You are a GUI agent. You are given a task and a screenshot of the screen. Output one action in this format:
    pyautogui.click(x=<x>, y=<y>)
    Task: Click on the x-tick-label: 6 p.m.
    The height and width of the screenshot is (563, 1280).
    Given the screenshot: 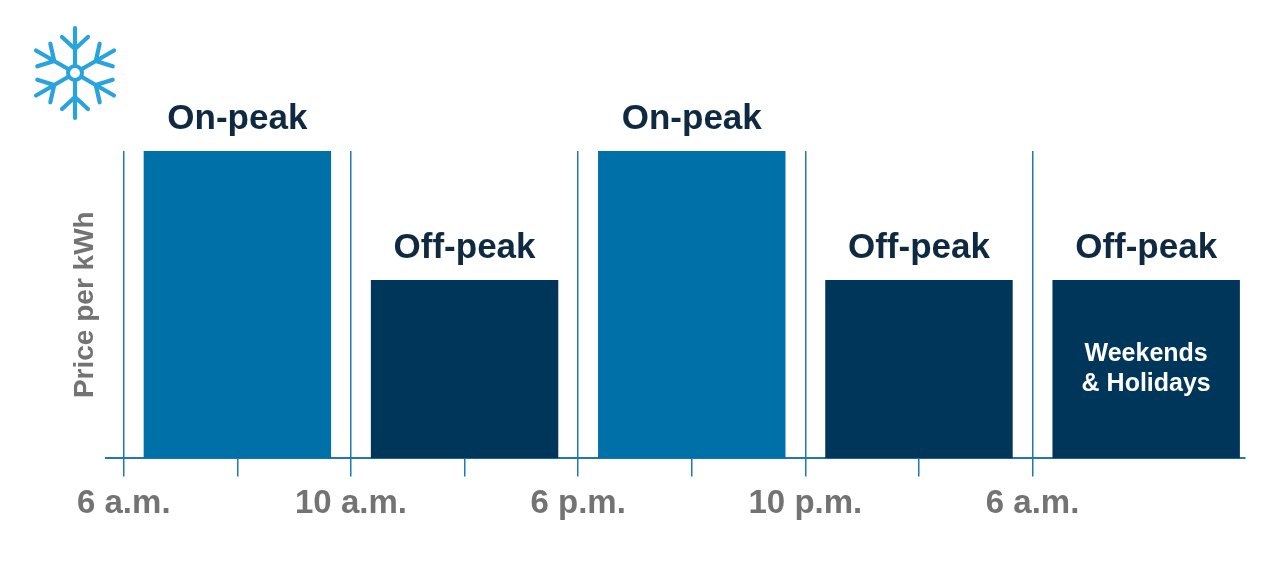 What is the action you would take?
    pyautogui.click(x=578, y=502)
    